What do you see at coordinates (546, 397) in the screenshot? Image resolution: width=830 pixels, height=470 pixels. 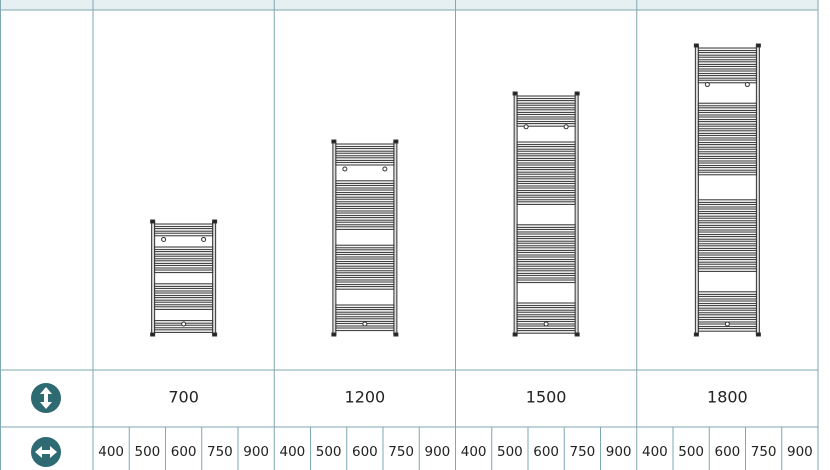 I see `height-value: 1500` at bounding box center [546, 397].